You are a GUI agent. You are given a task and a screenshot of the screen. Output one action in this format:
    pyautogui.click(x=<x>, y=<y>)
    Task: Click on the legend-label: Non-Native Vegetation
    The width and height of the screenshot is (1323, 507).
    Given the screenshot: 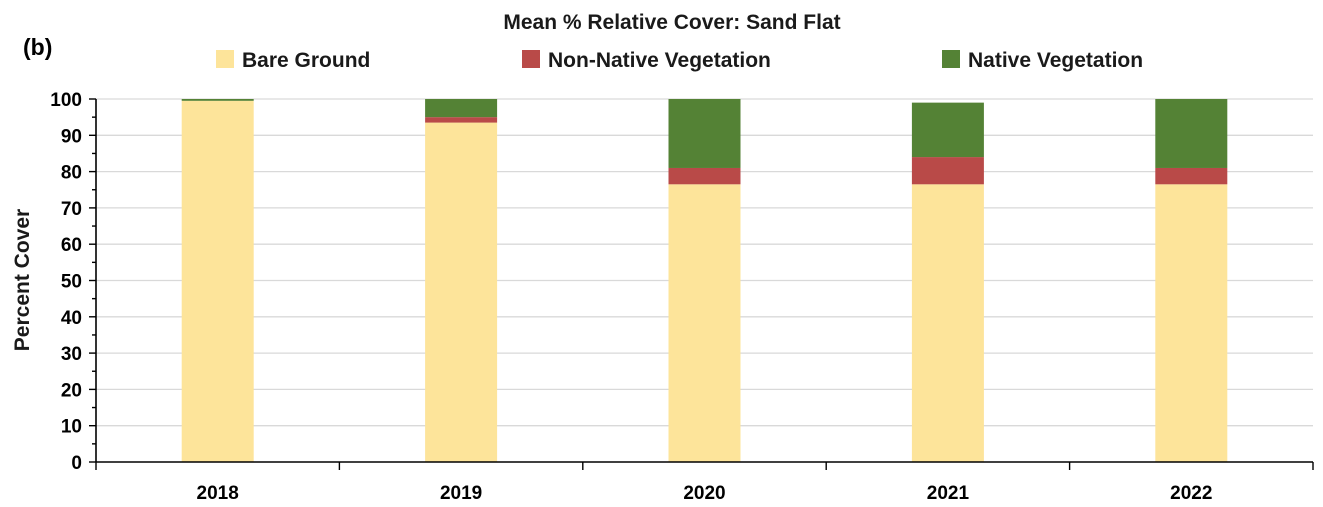 What is the action you would take?
    pyautogui.click(x=659, y=60)
    